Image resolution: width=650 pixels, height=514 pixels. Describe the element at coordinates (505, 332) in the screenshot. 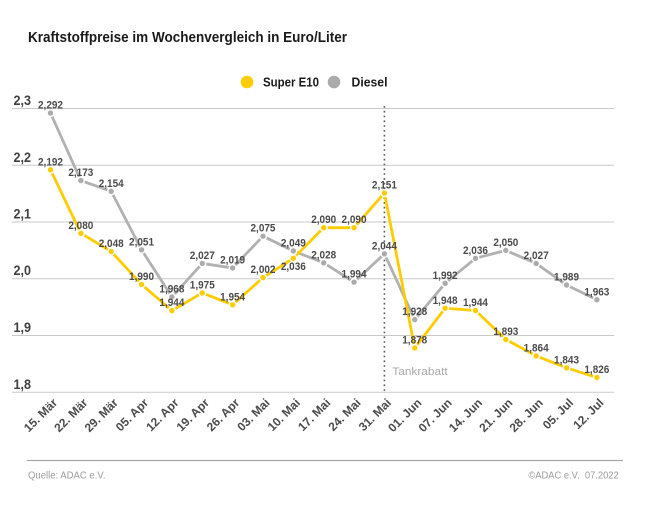

I see `svg-text: 1,893` at that location.